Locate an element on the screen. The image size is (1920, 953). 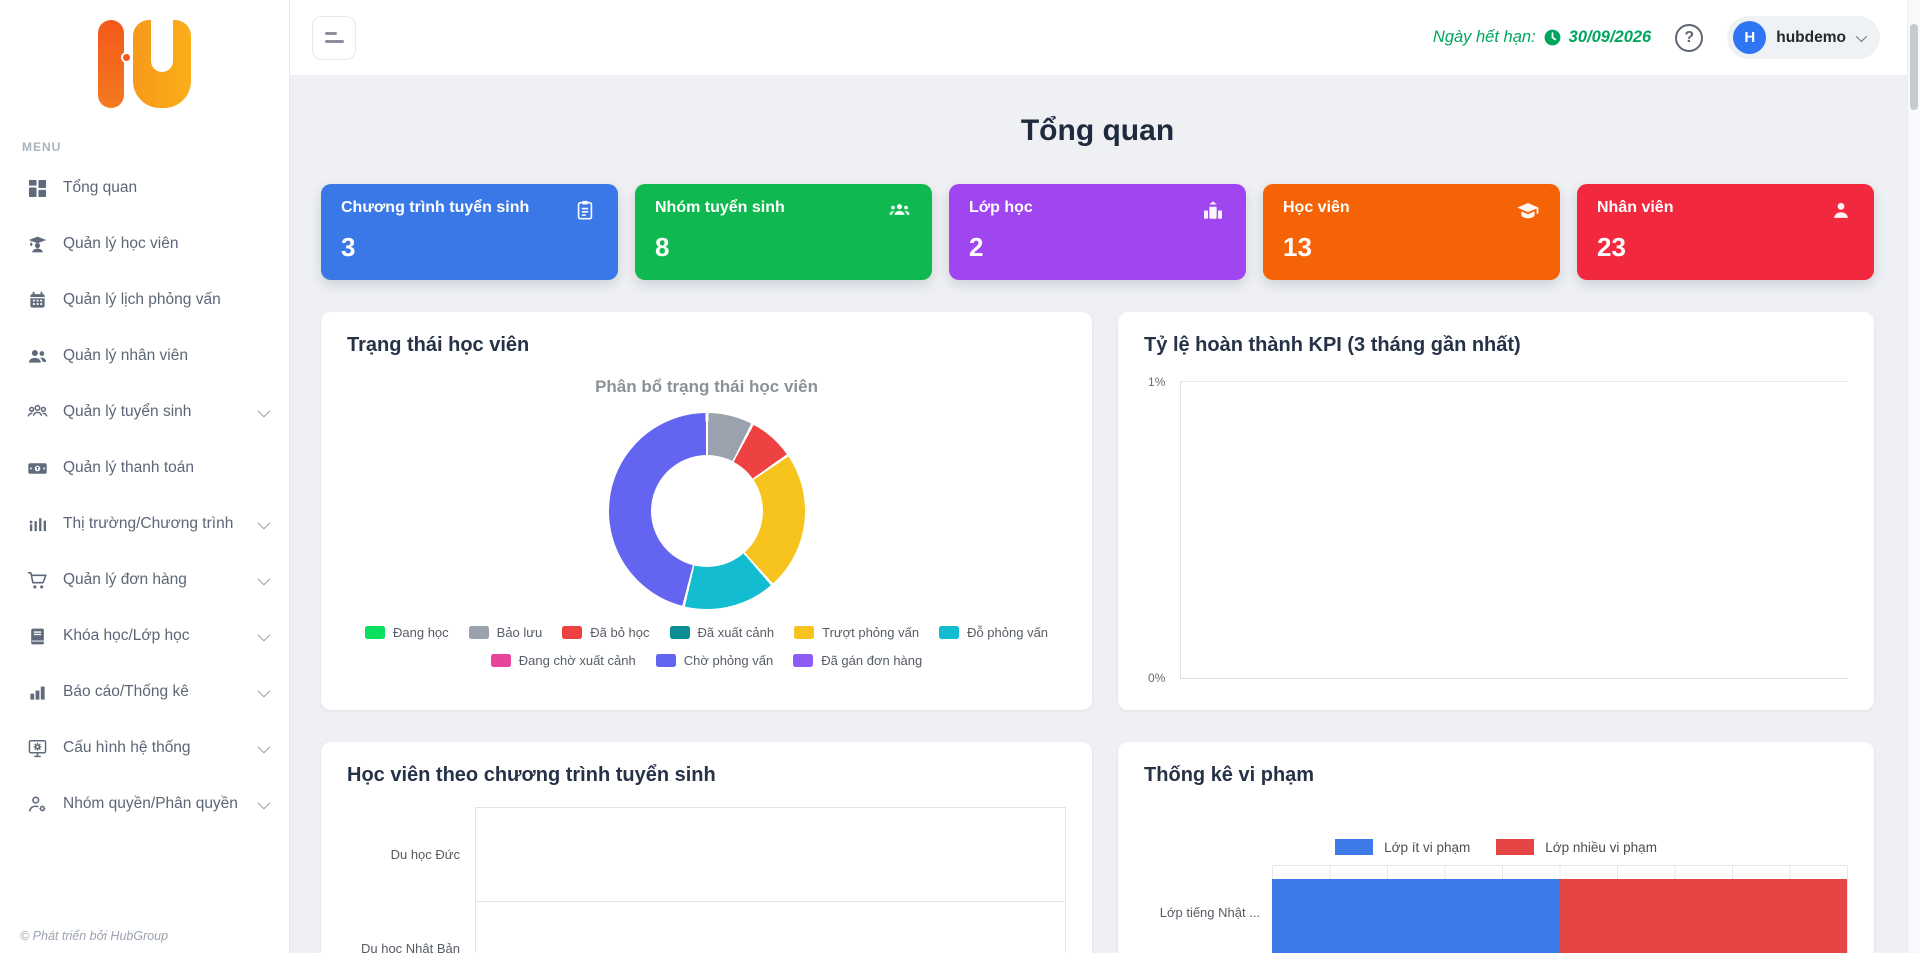
sidebar-item-10: Cấu hình hệ thống is located at coordinates (144, 748).